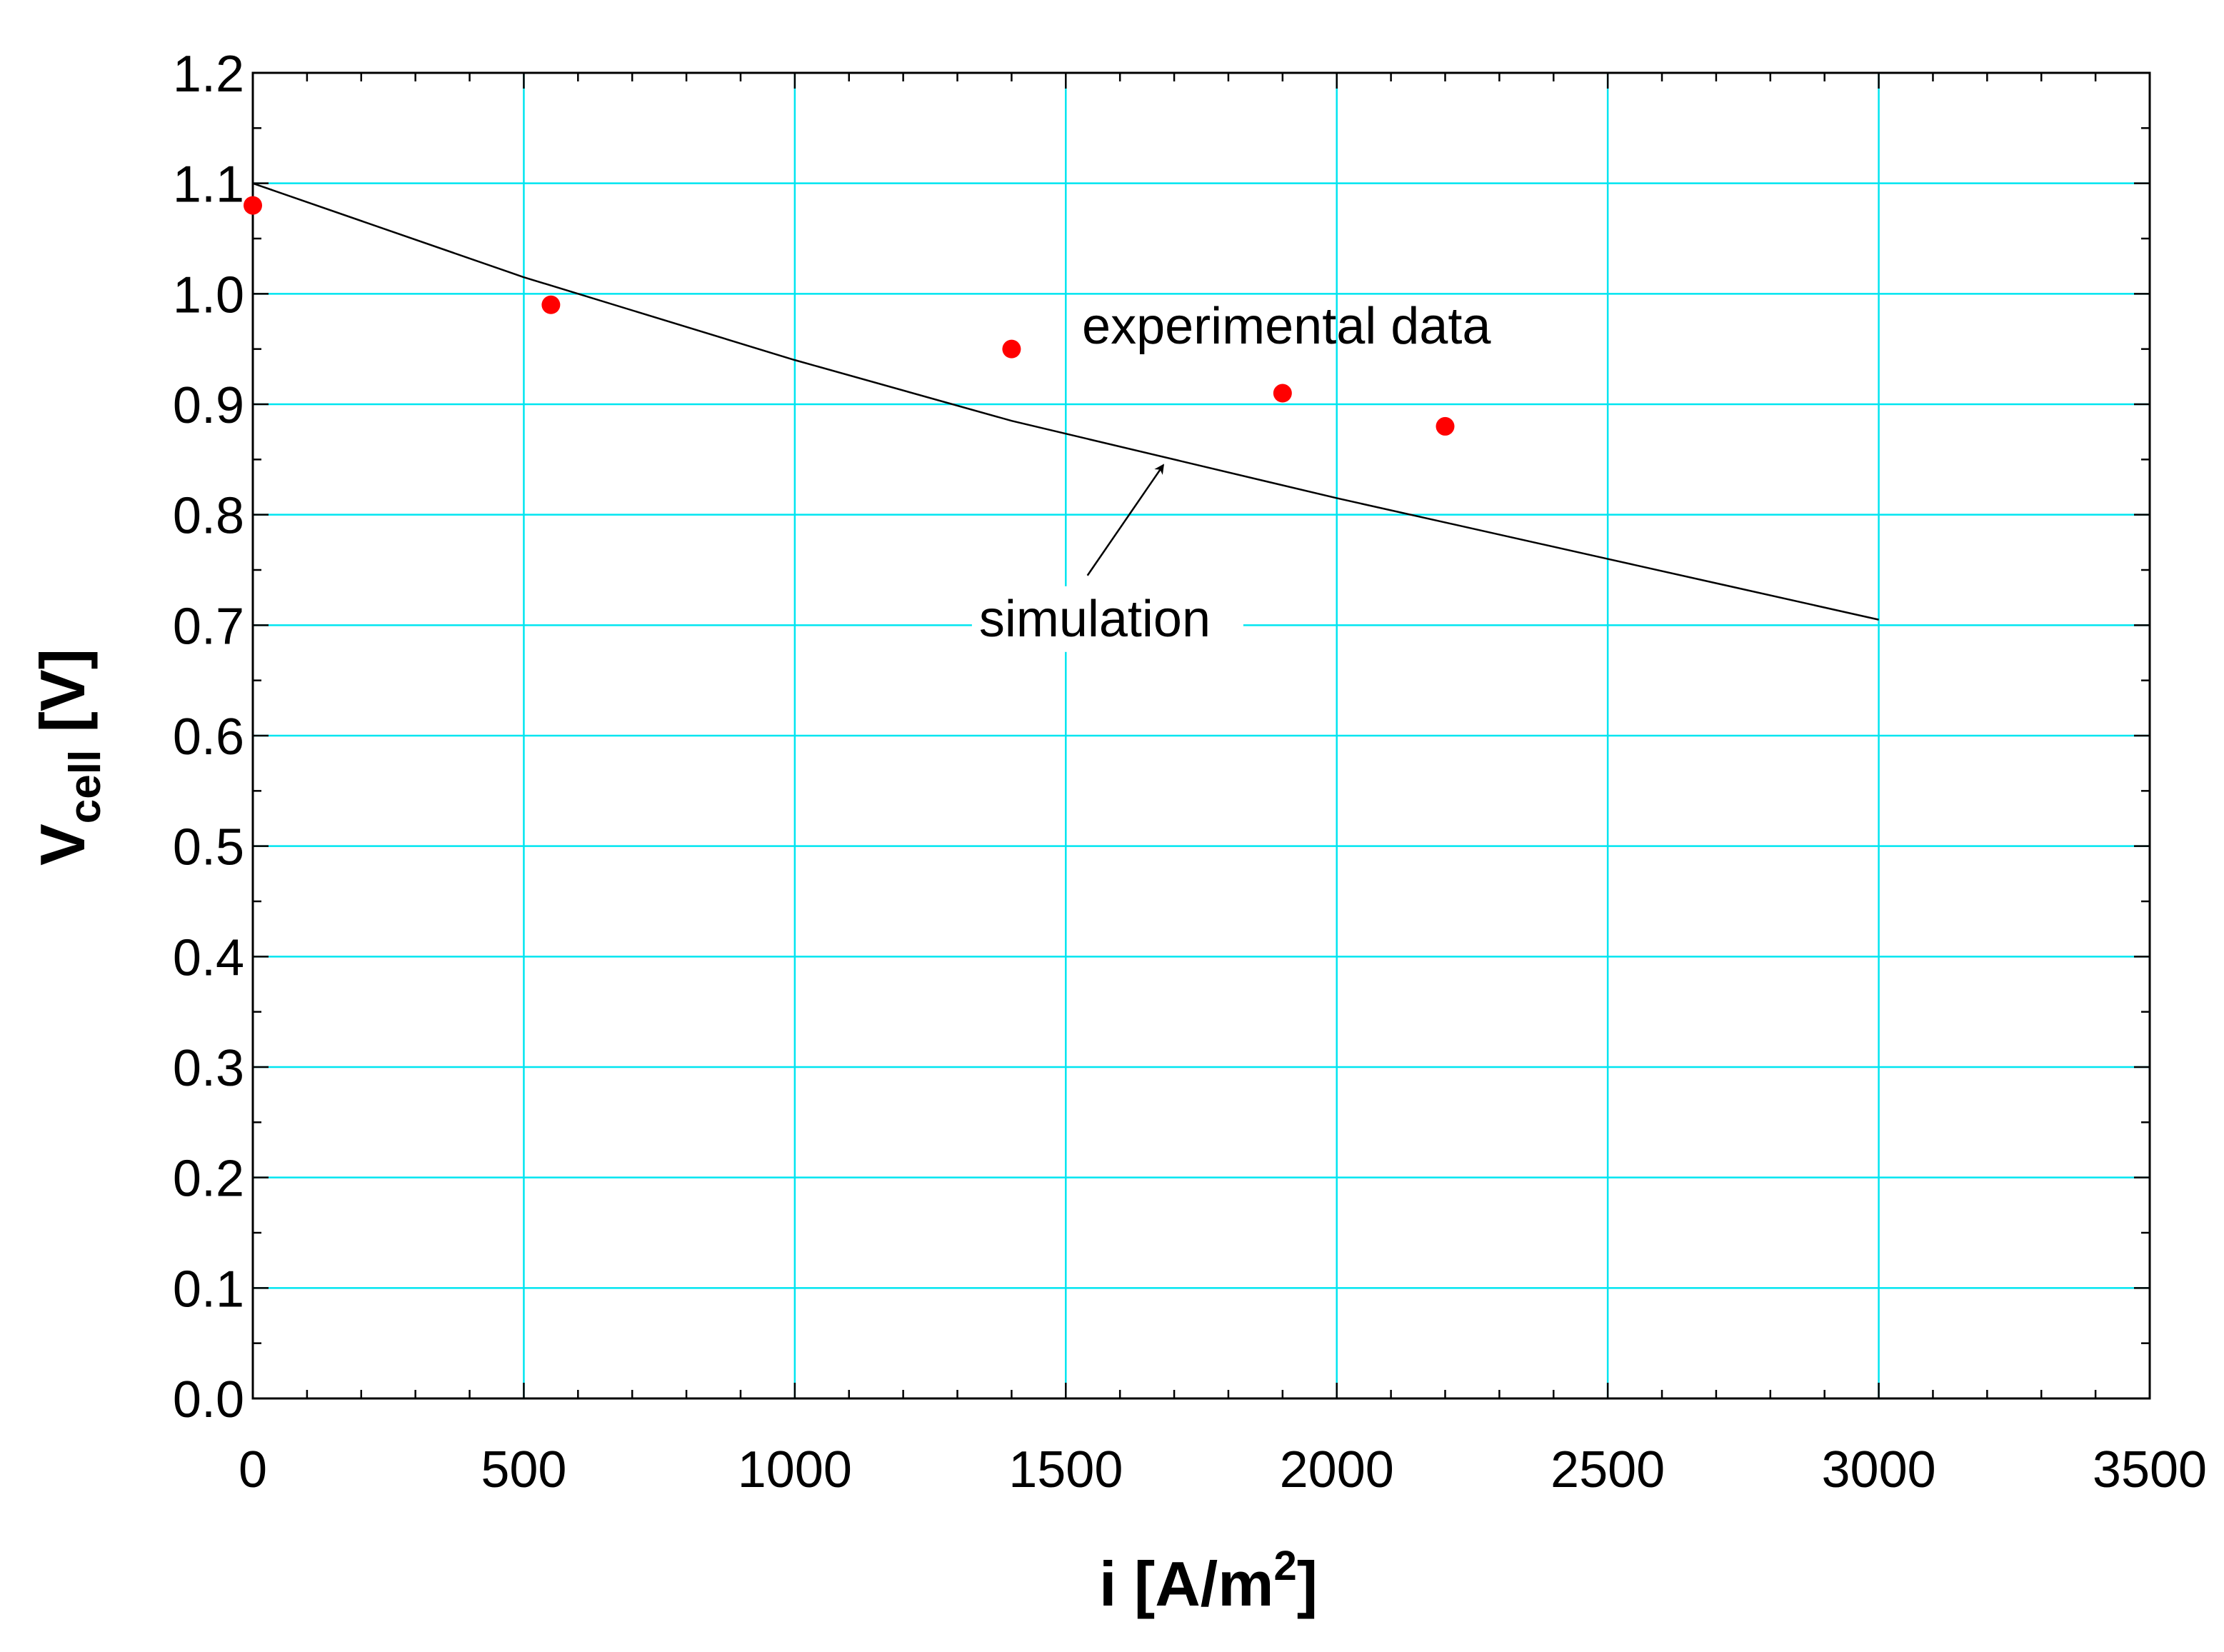  I want to click on y-tick-label: 1.0, so click(208, 295).